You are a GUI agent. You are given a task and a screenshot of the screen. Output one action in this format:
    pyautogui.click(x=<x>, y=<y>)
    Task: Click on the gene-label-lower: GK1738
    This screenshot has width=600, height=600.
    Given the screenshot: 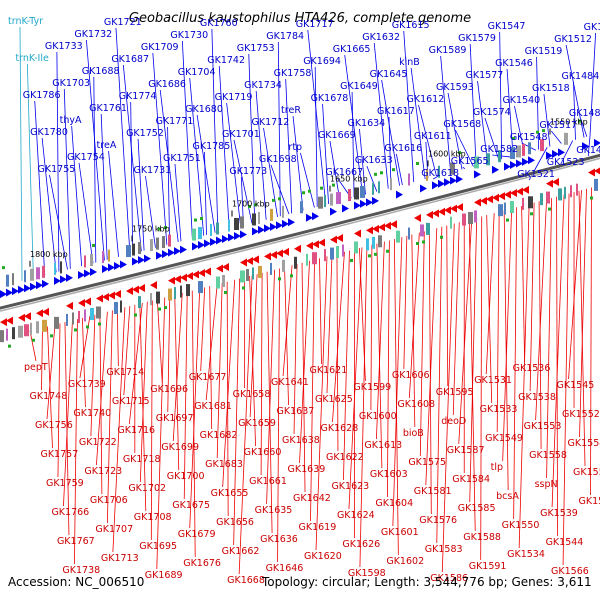 What is the action you would take?
    pyautogui.click(x=81, y=570)
    